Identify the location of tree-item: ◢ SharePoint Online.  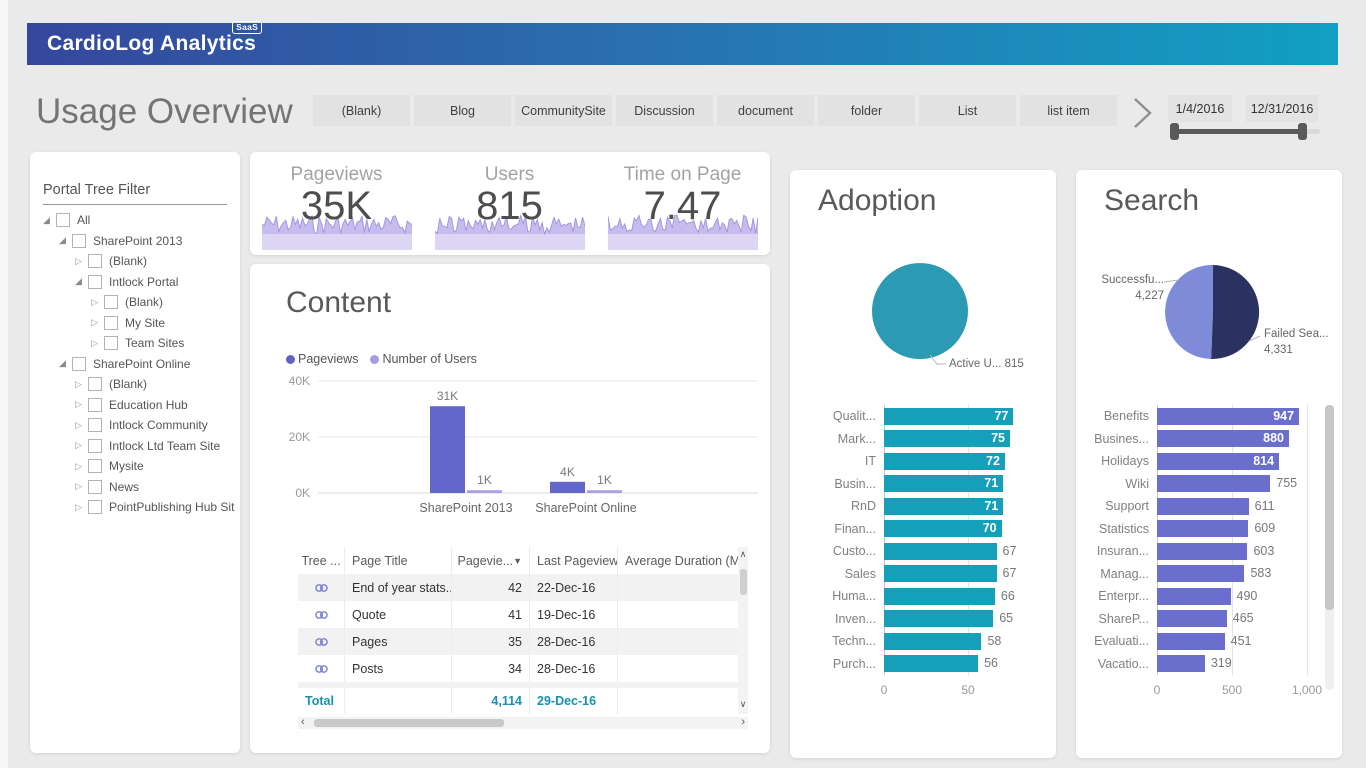
(134, 364).